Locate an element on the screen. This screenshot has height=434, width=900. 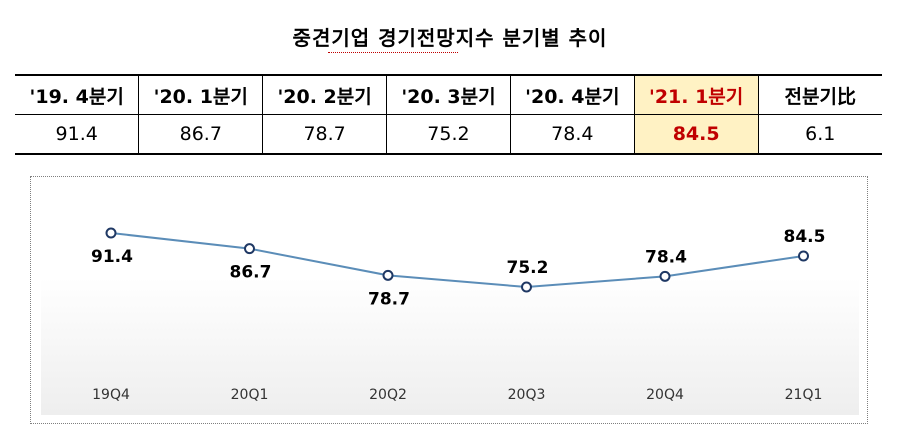
data-label: 91.4 is located at coordinates (112, 257).